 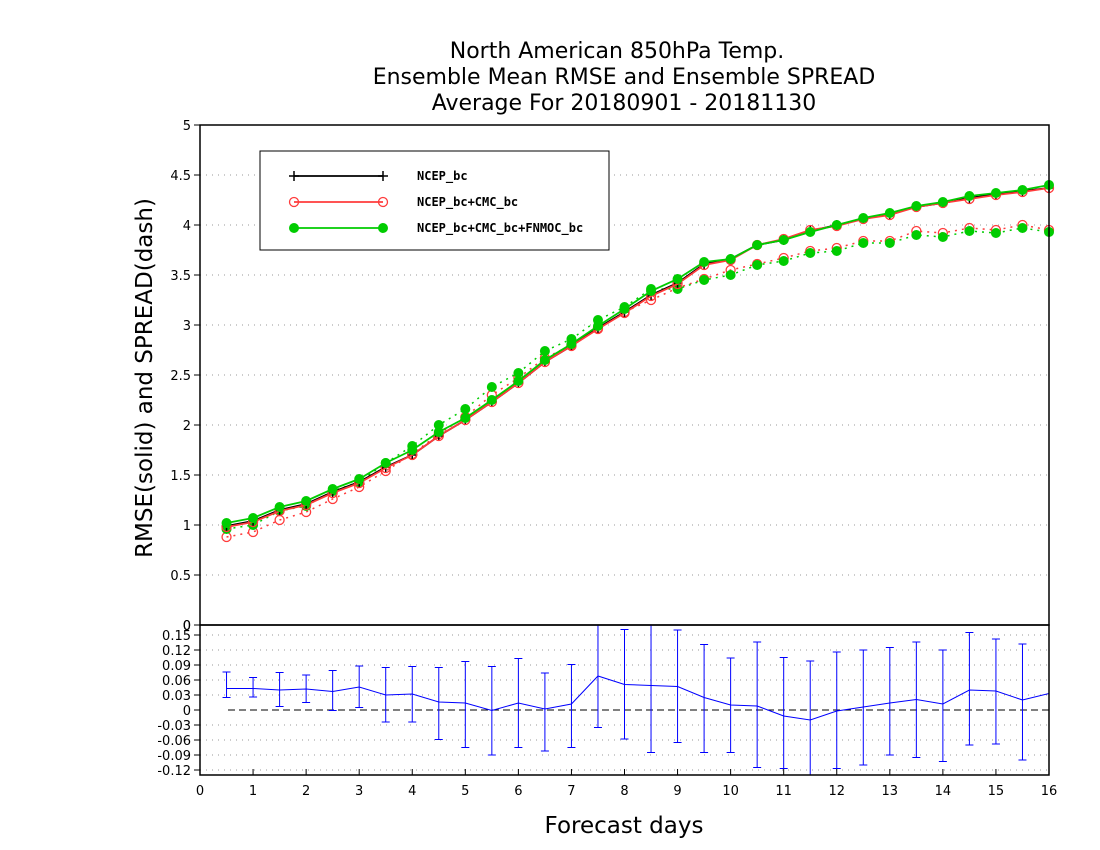 I want to click on y-tick-label: 3.5, so click(x=180, y=276).